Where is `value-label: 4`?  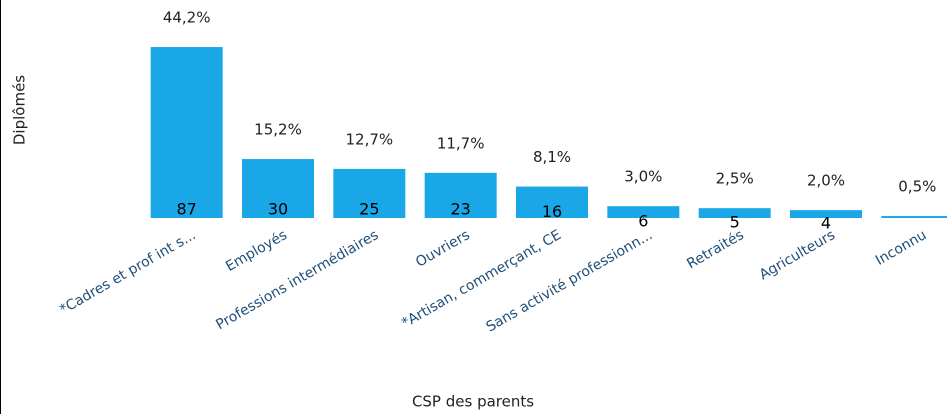 value-label: 4 is located at coordinates (826, 223).